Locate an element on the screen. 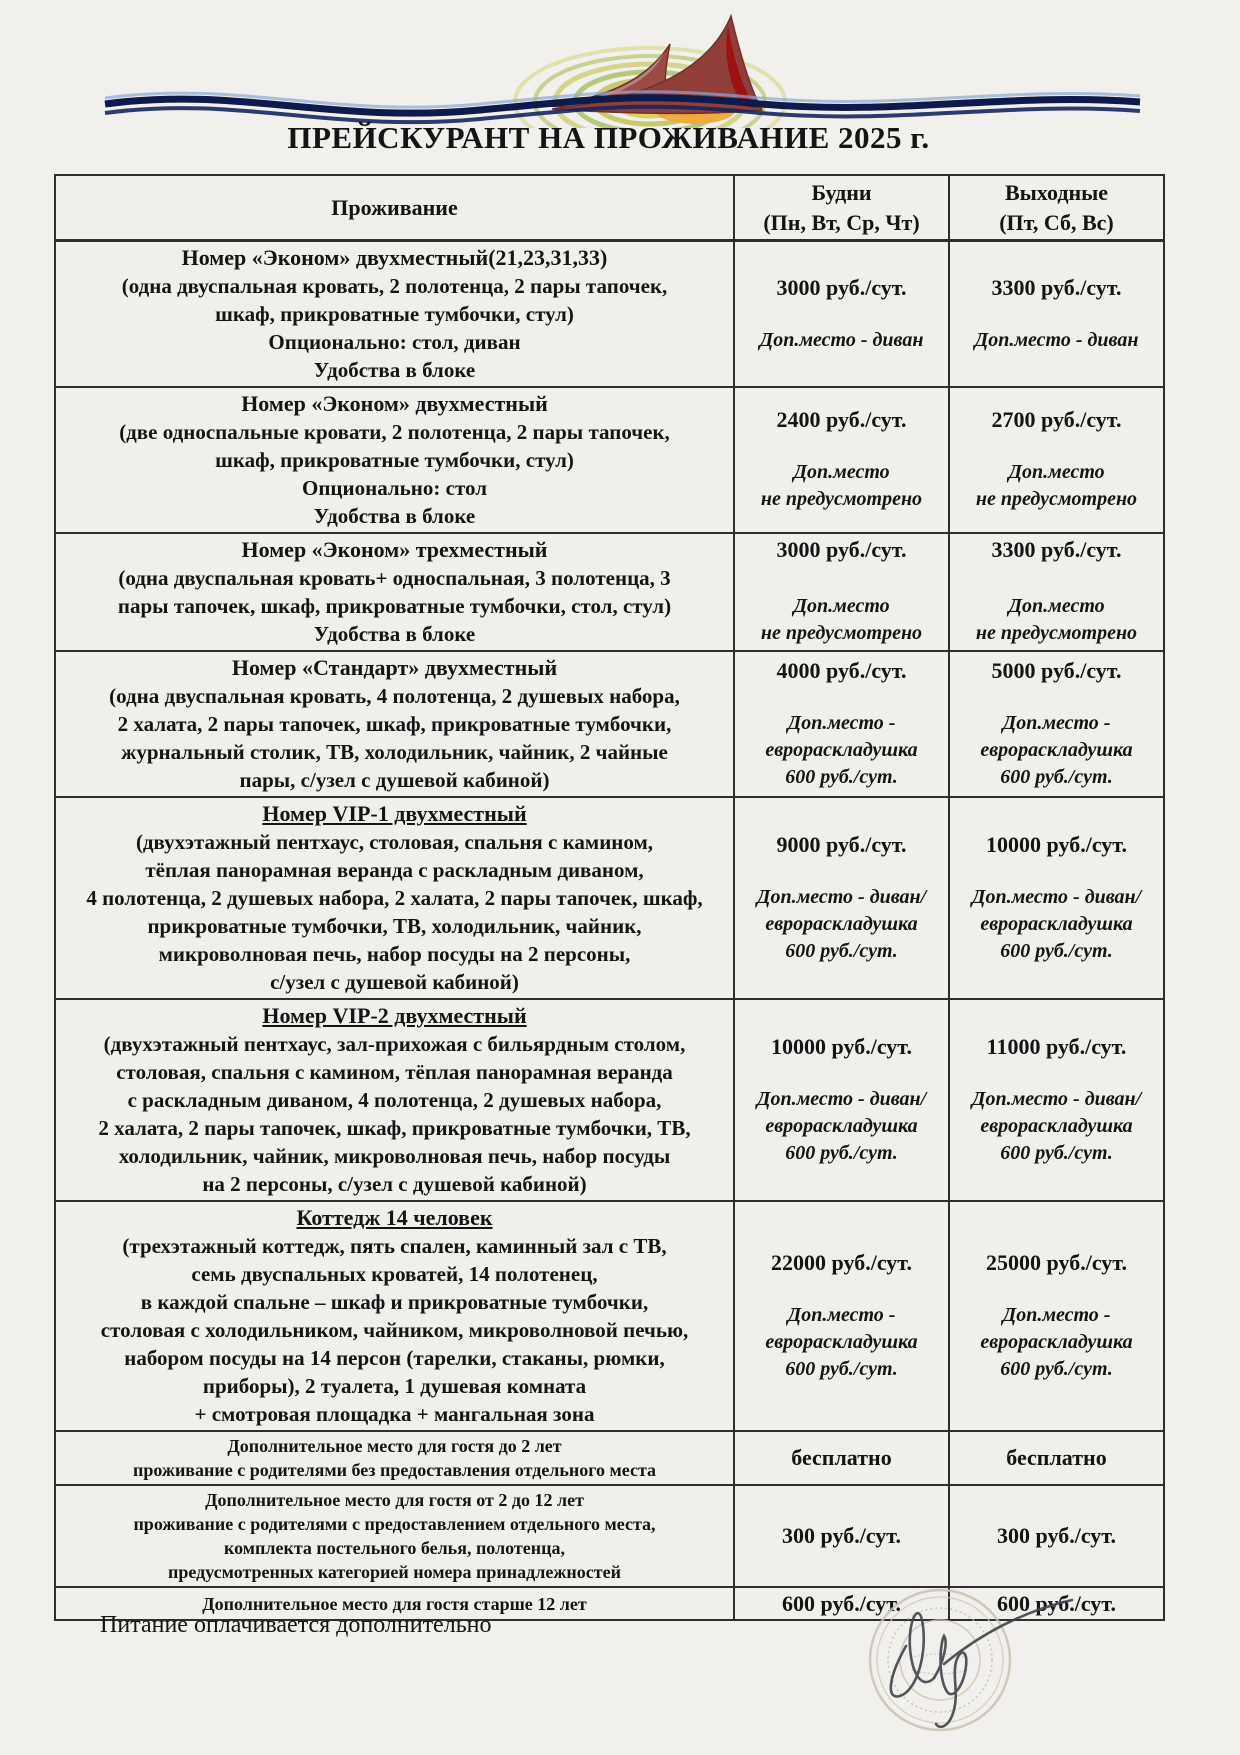 The image size is (1240, 1755). weekday-price-cell: бесплатно is located at coordinates (841, 1458).